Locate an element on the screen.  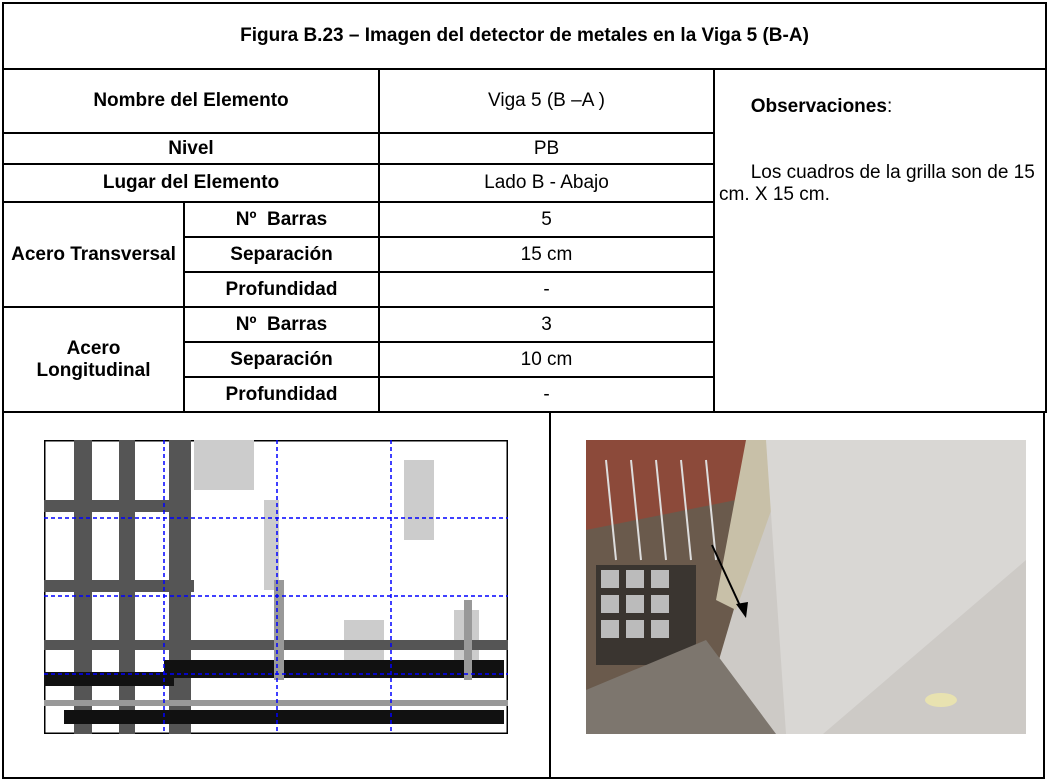
label: Lugar del Elemento is located at coordinates (191, 183).